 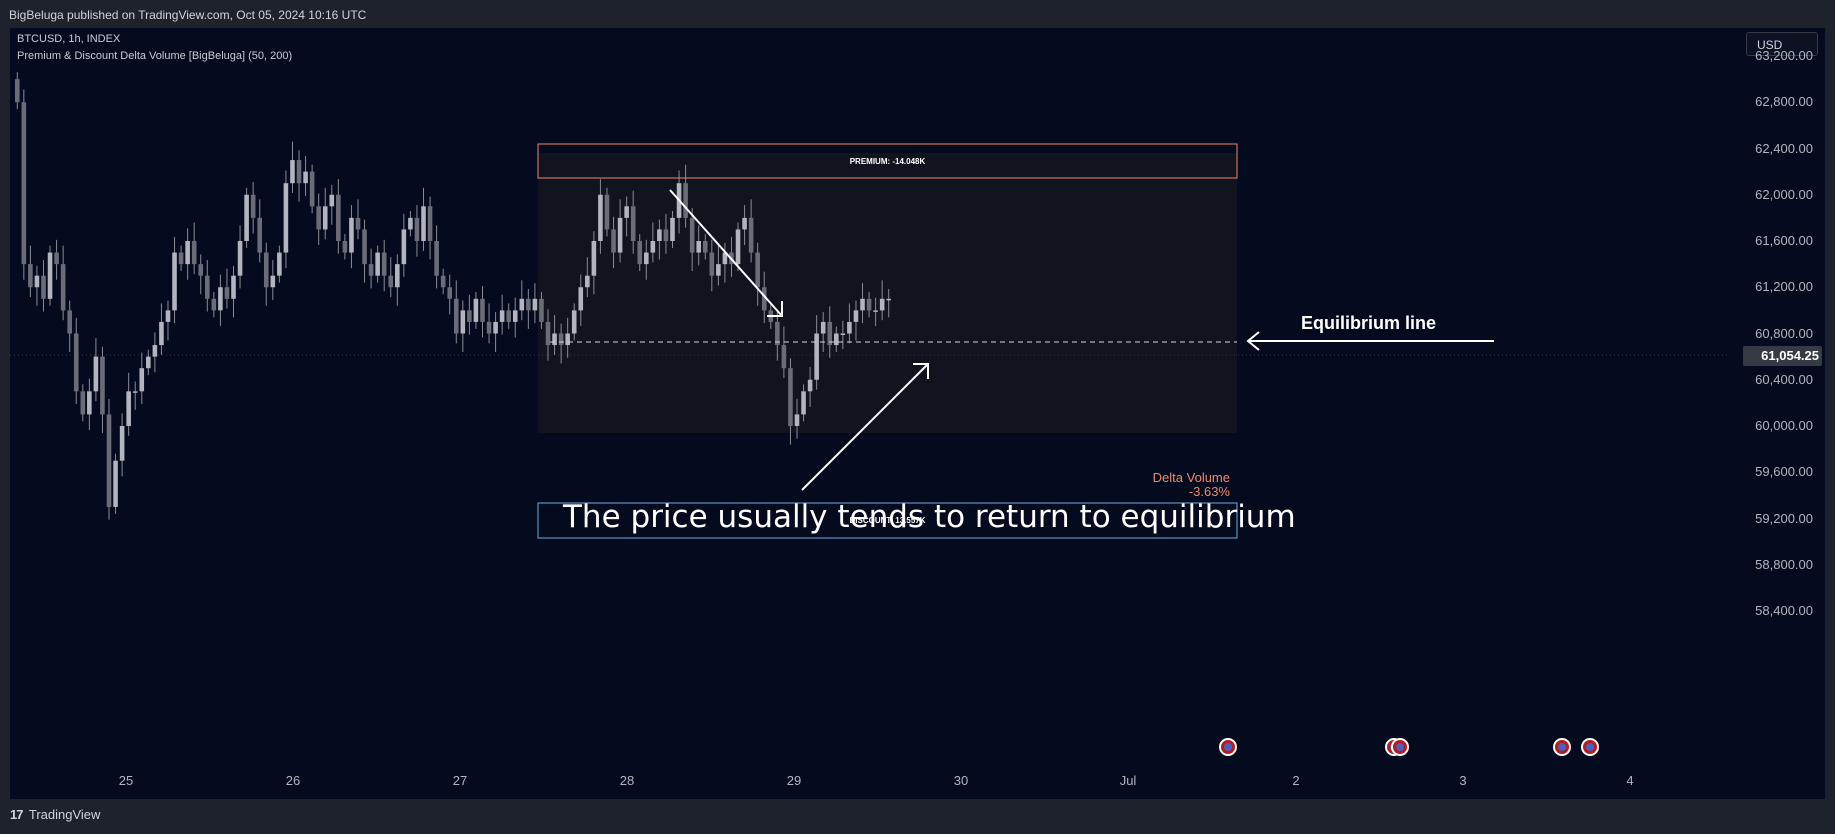 What do you see at coordinates (1784, 333) in the screenshot?
I see `price-axis-label: 60,800.00` at bounding box center [1784, 333].